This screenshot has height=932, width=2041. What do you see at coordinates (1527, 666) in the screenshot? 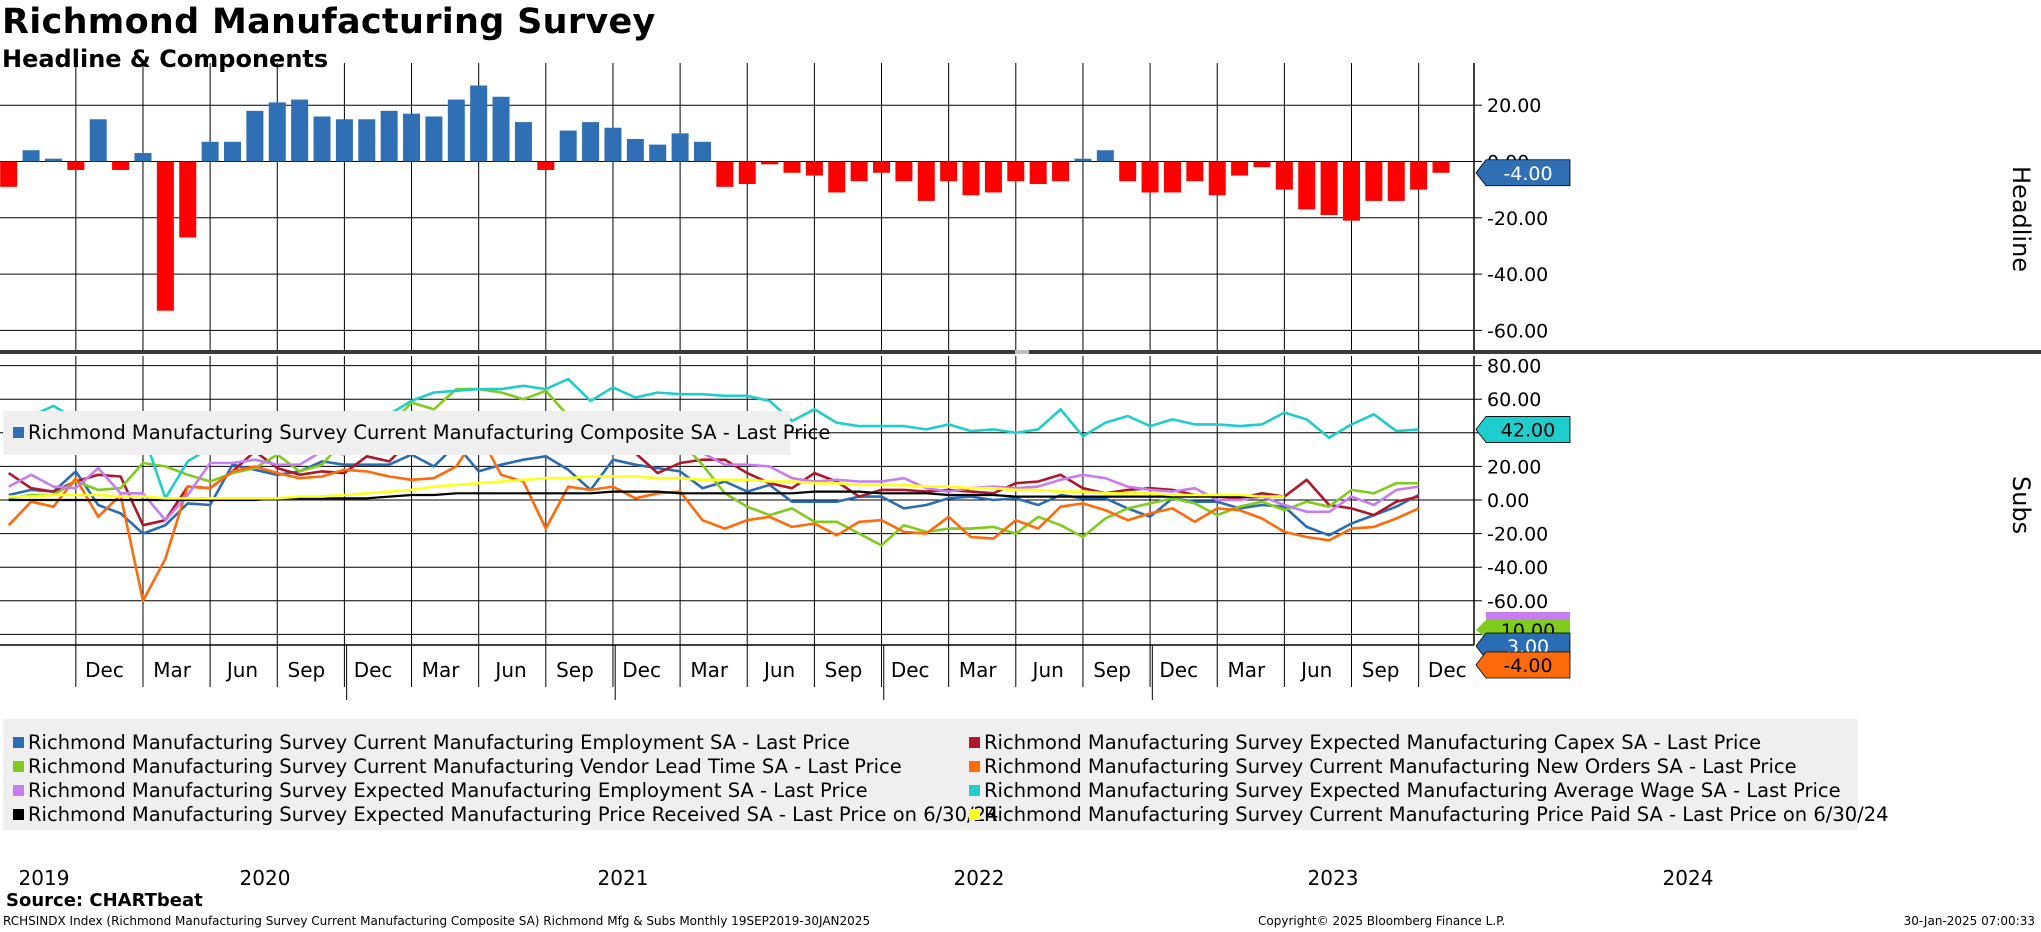
I see `tag-new-orders-text: -4.00` at bounding box center [1527, 666].